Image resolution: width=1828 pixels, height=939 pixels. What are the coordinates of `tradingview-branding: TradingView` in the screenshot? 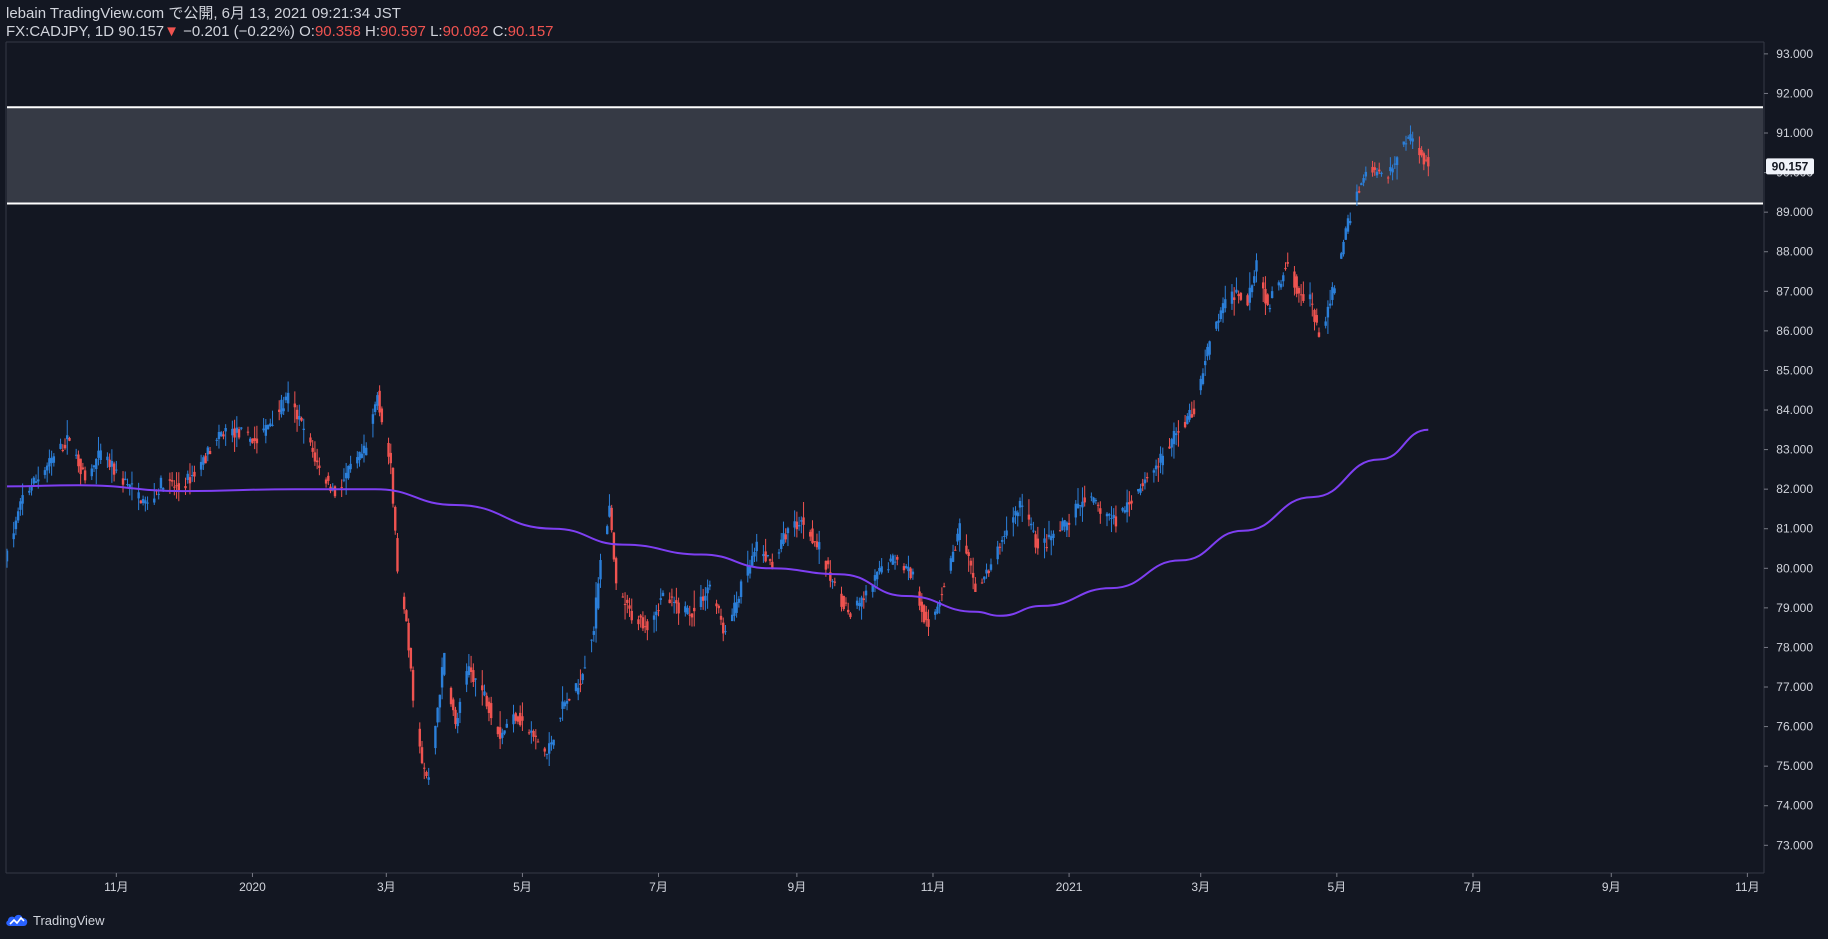 It's located at (55, 920).